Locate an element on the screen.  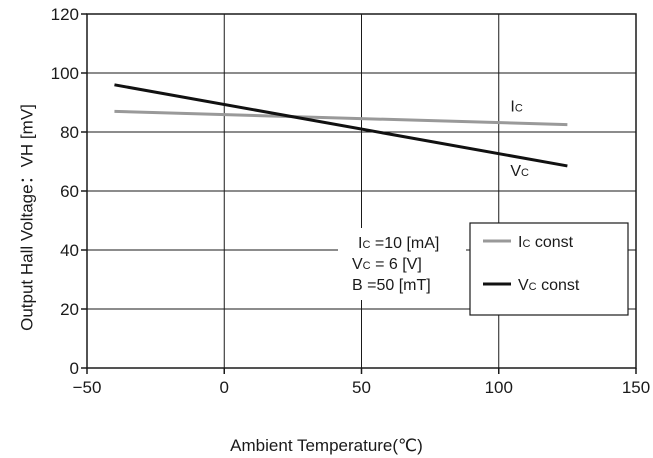
x-tick-label: 150 is located at coordinates (636, 387).